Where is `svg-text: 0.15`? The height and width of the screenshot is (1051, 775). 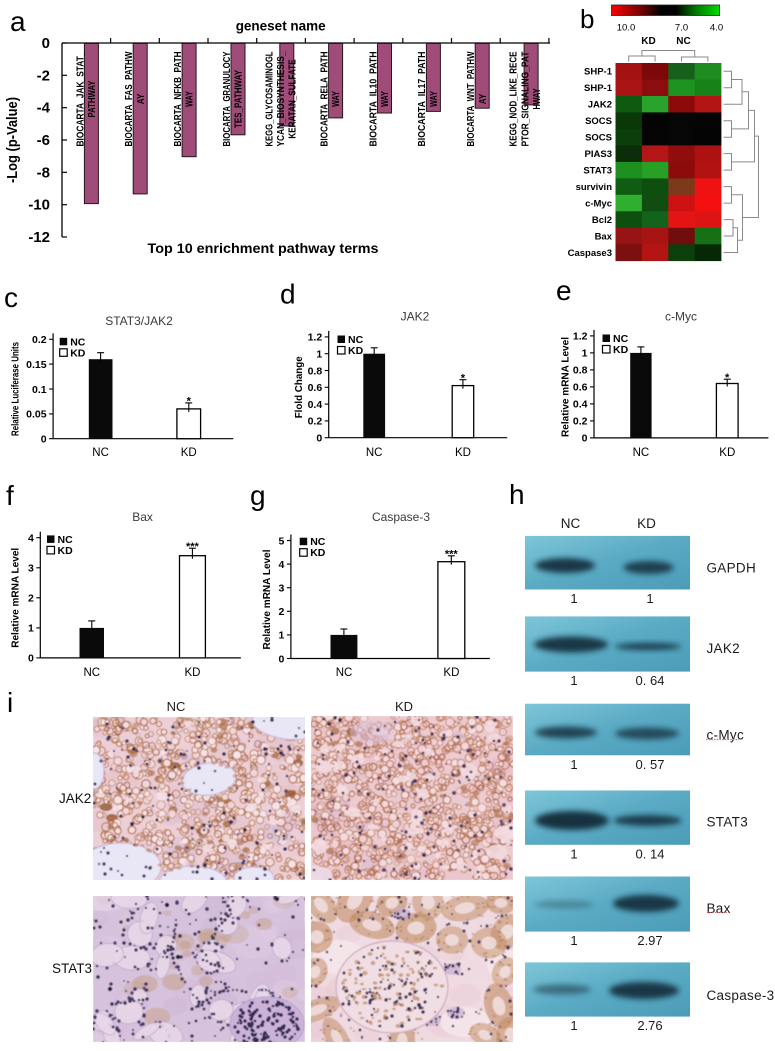
svg-text: 0.15 is located at coordinates (36, 365).